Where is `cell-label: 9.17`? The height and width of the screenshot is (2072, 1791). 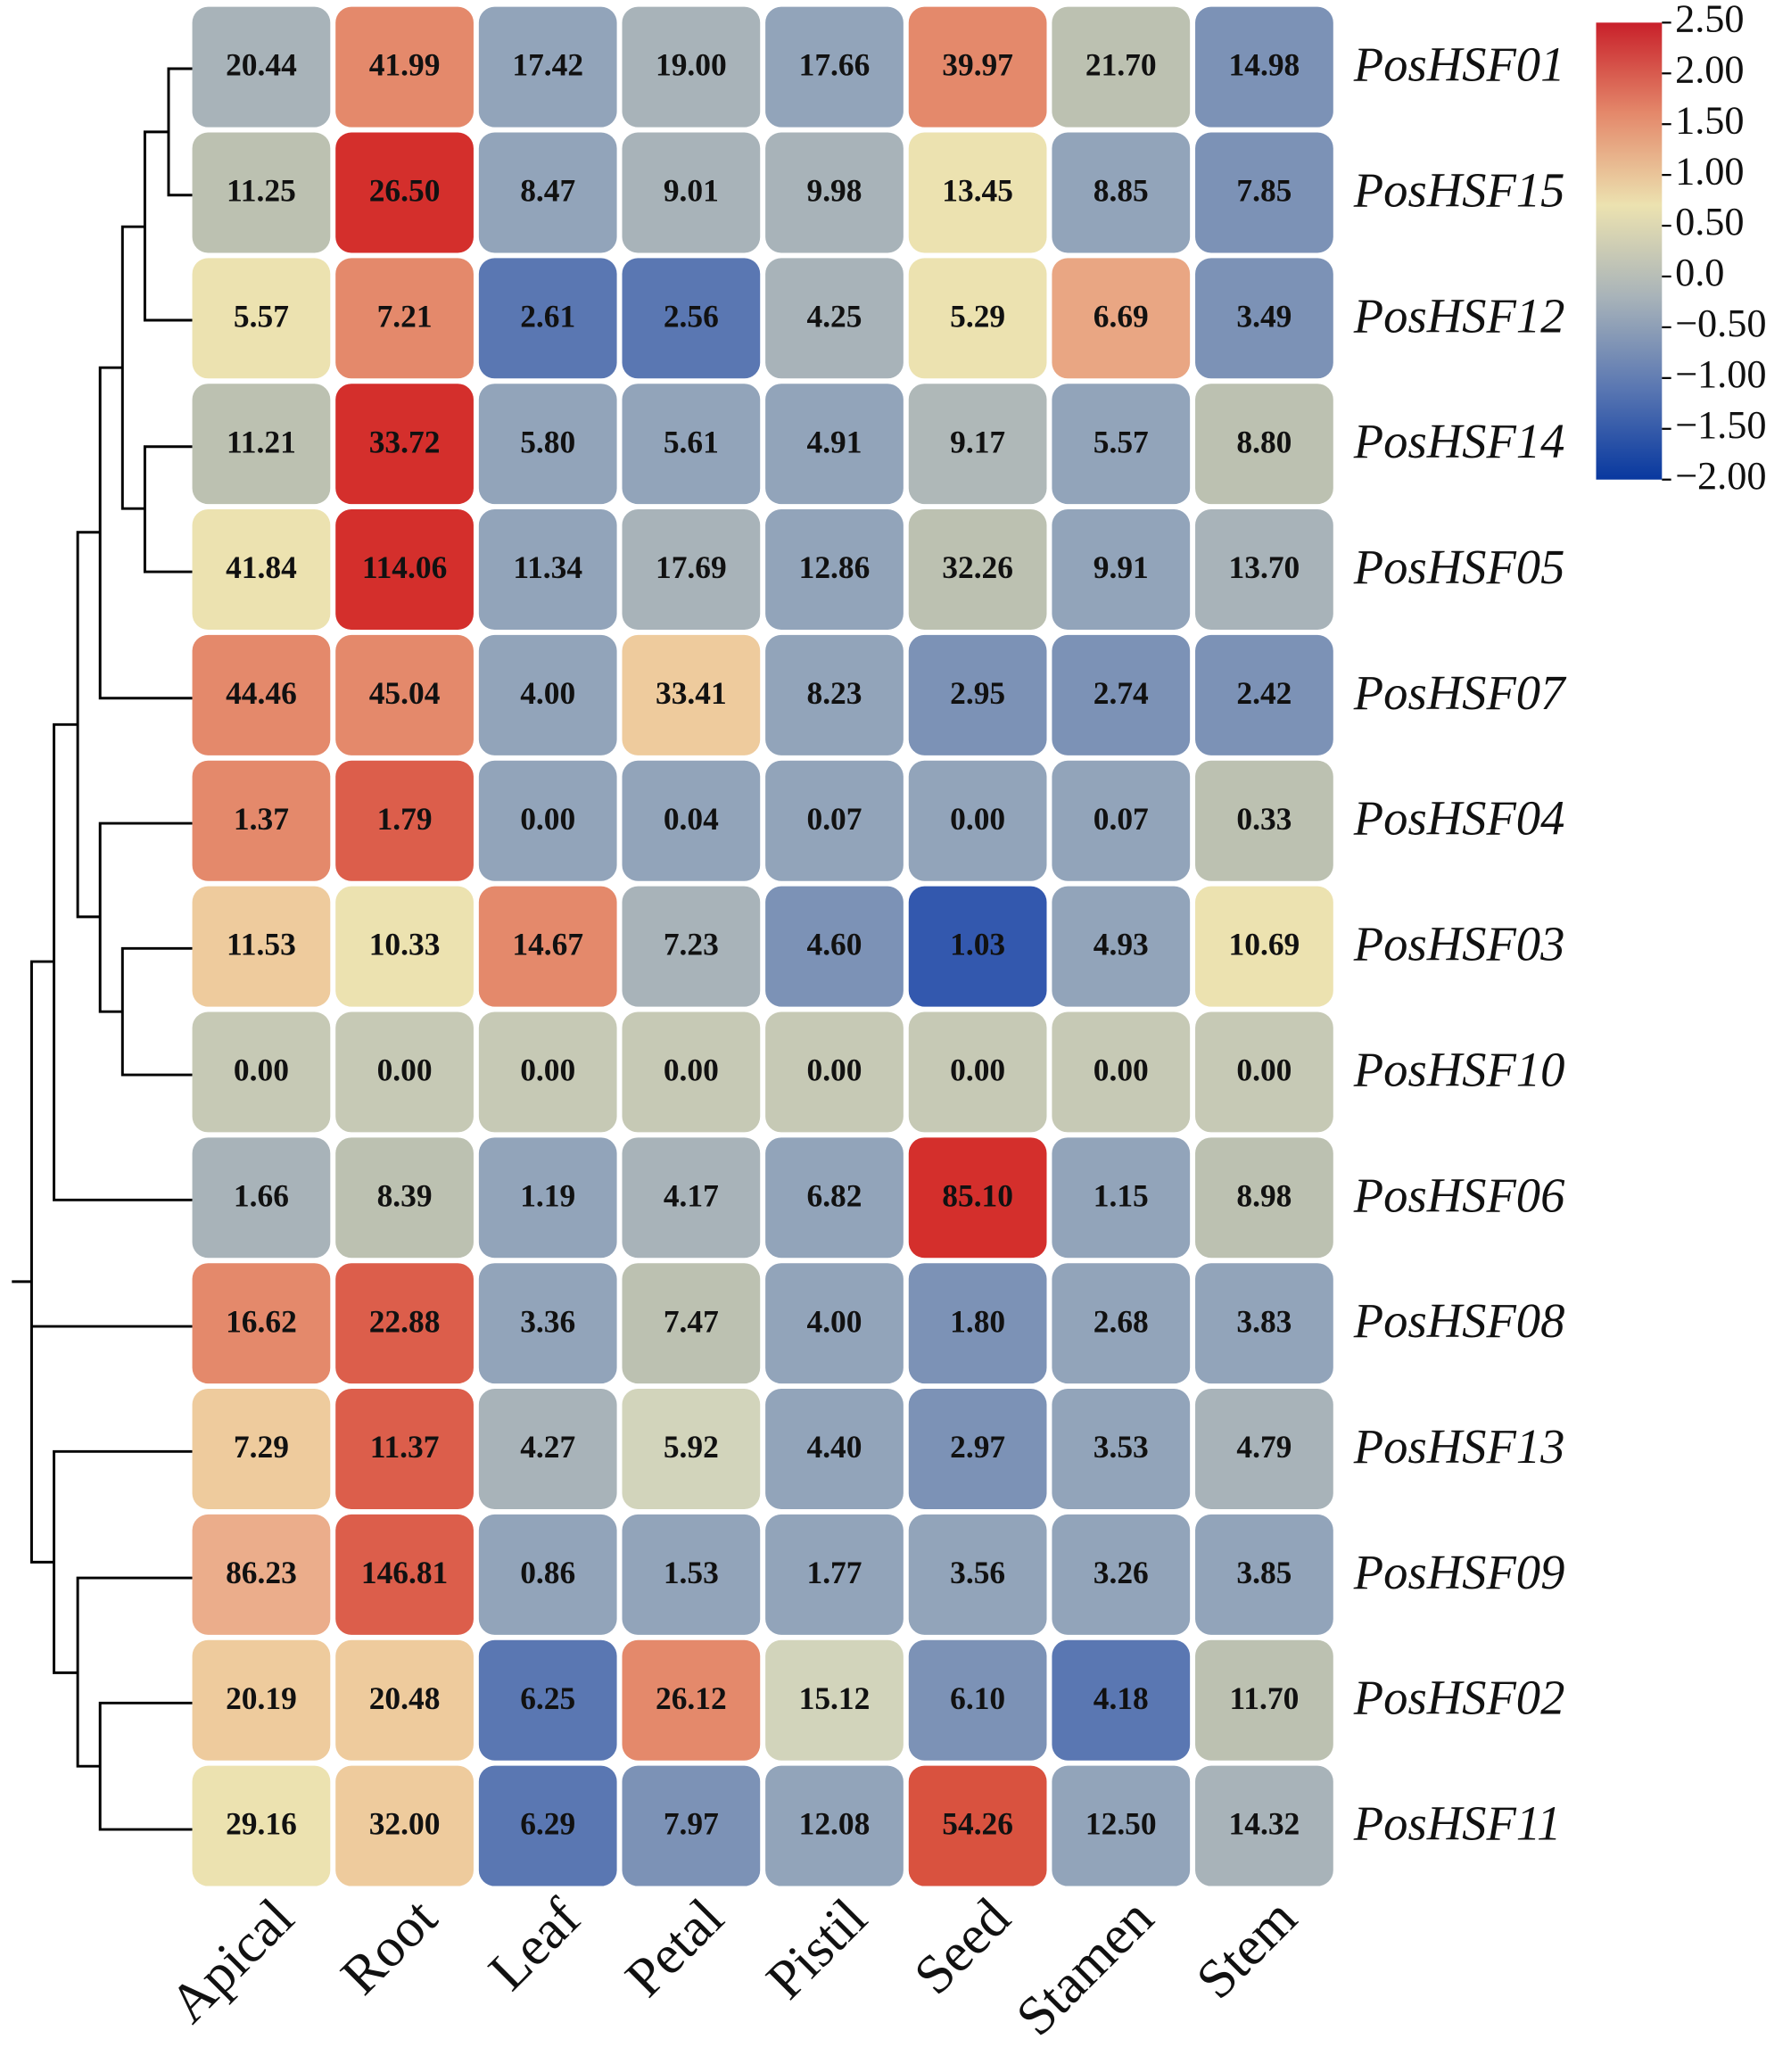
cell-label: 9.17 is located at coordinates (978, 442).